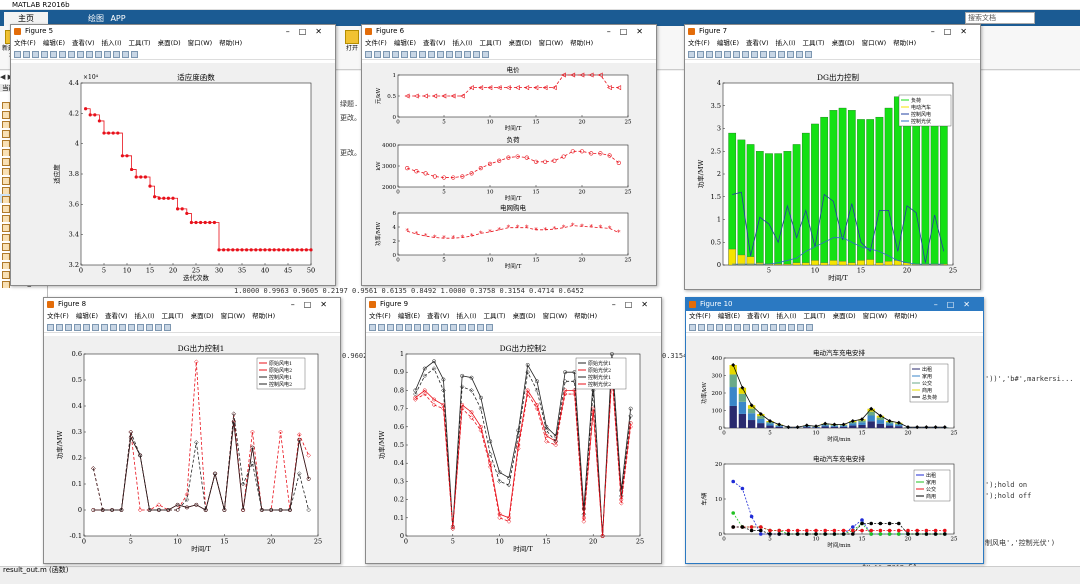 The width and height of the screenshot is (1080, 584). What do you see at coordinates (26, 19) in the screenshot?
I see `tab-home: 主页` at bounding box center [26, 19].